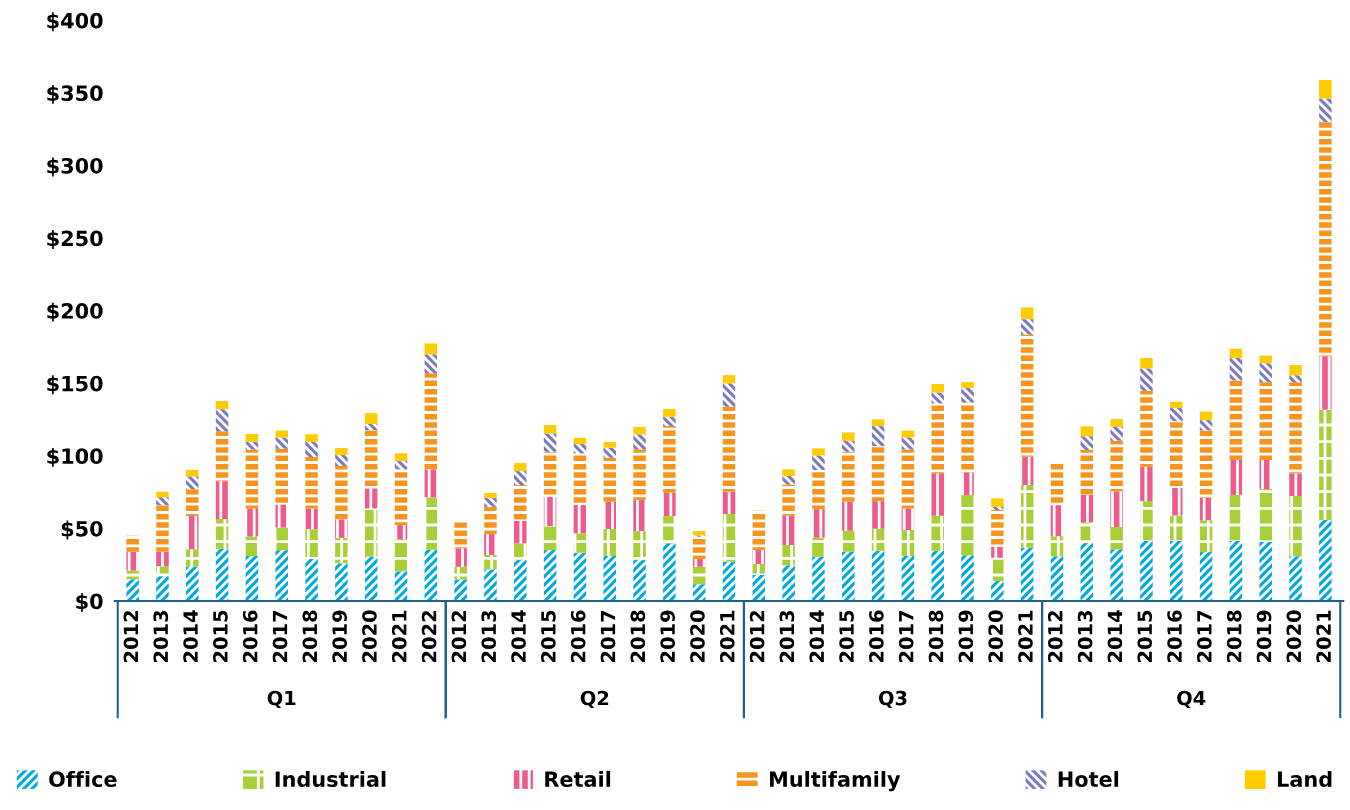  Describe the element at coordinates (89, 602) in the screenshot. I see `y-tick-label: $0` at that location.